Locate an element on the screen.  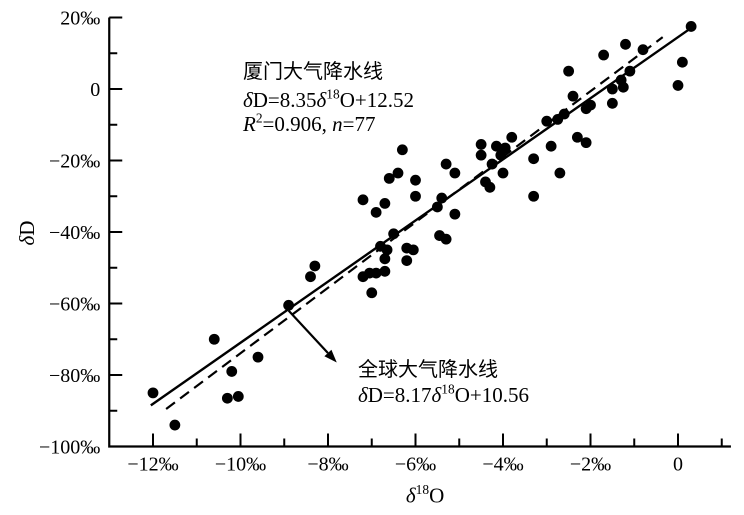
y-tick-label: −100‰ is located at coordinates (69, 448).